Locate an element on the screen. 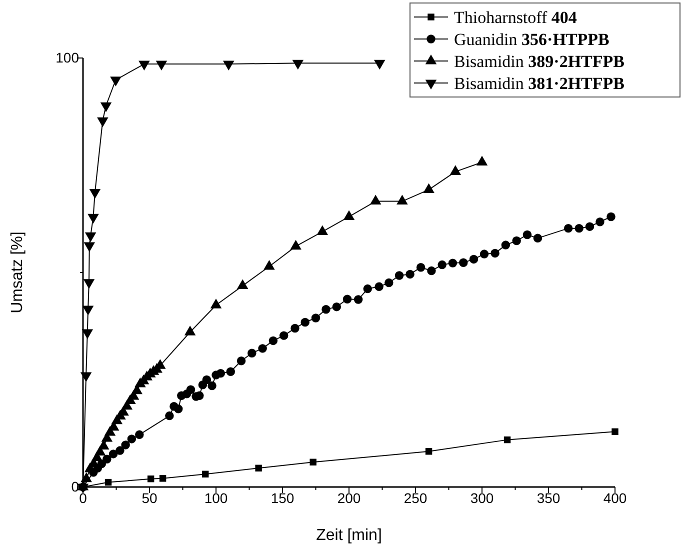  x-tick-label: 50 is located at coordinates (150, 498).